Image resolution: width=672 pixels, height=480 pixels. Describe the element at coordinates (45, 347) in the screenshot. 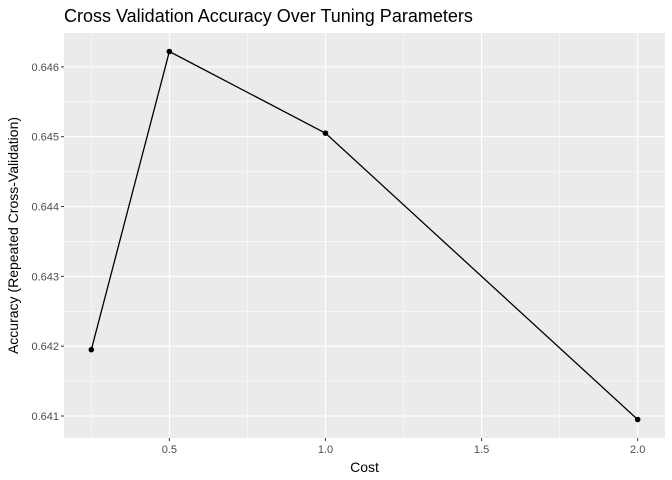

I see `y-tick-label-1: 0.642` at that location.